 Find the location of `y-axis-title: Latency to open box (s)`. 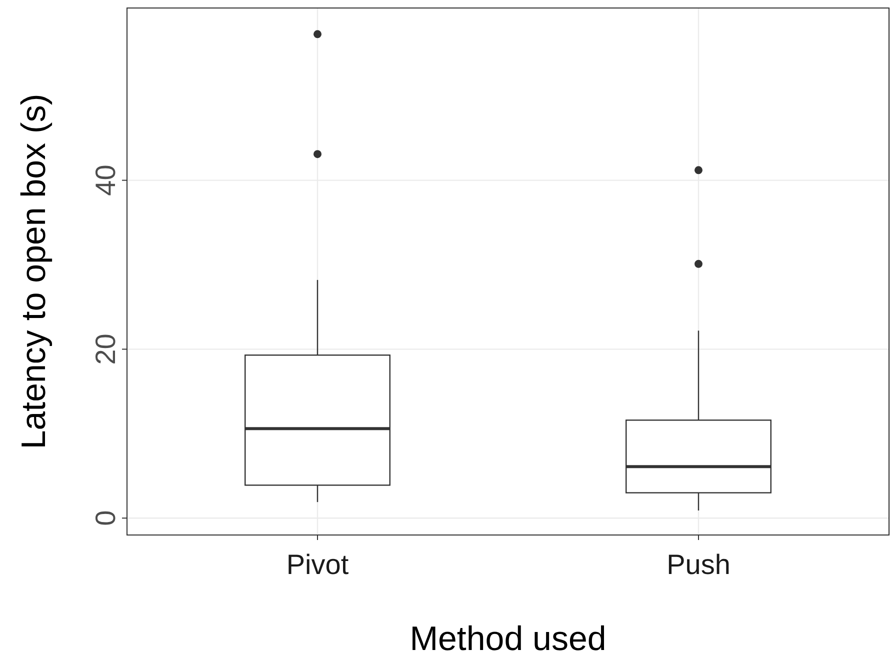

y-axis-title: Latency to open box (s) is located at coordinates (34, 272).